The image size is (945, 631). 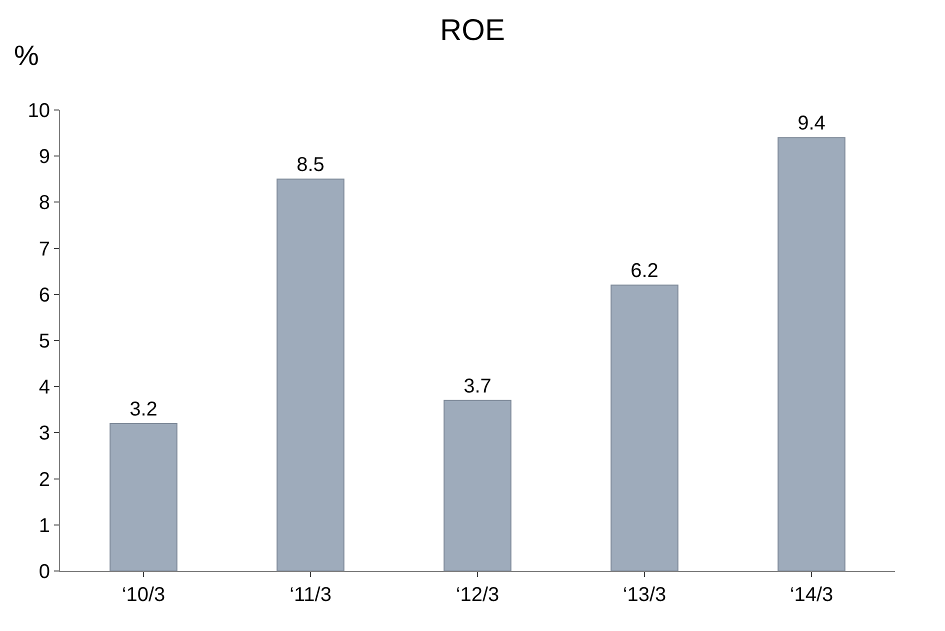 What do you see at coordinates (644, 595) in the screenshot?
I see `x-tick-label: ‘13/3` at bounding box center [644, 595].